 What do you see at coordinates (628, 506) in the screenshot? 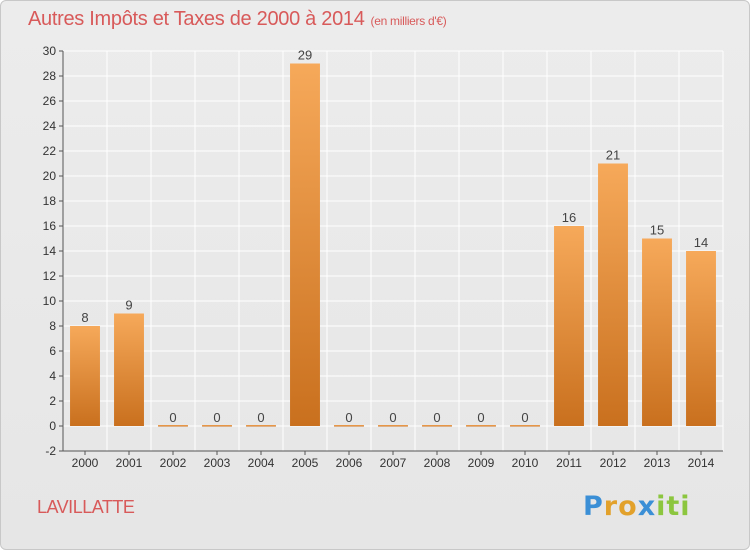
I see `logo-letter: o` at bounding box center [628, 506].